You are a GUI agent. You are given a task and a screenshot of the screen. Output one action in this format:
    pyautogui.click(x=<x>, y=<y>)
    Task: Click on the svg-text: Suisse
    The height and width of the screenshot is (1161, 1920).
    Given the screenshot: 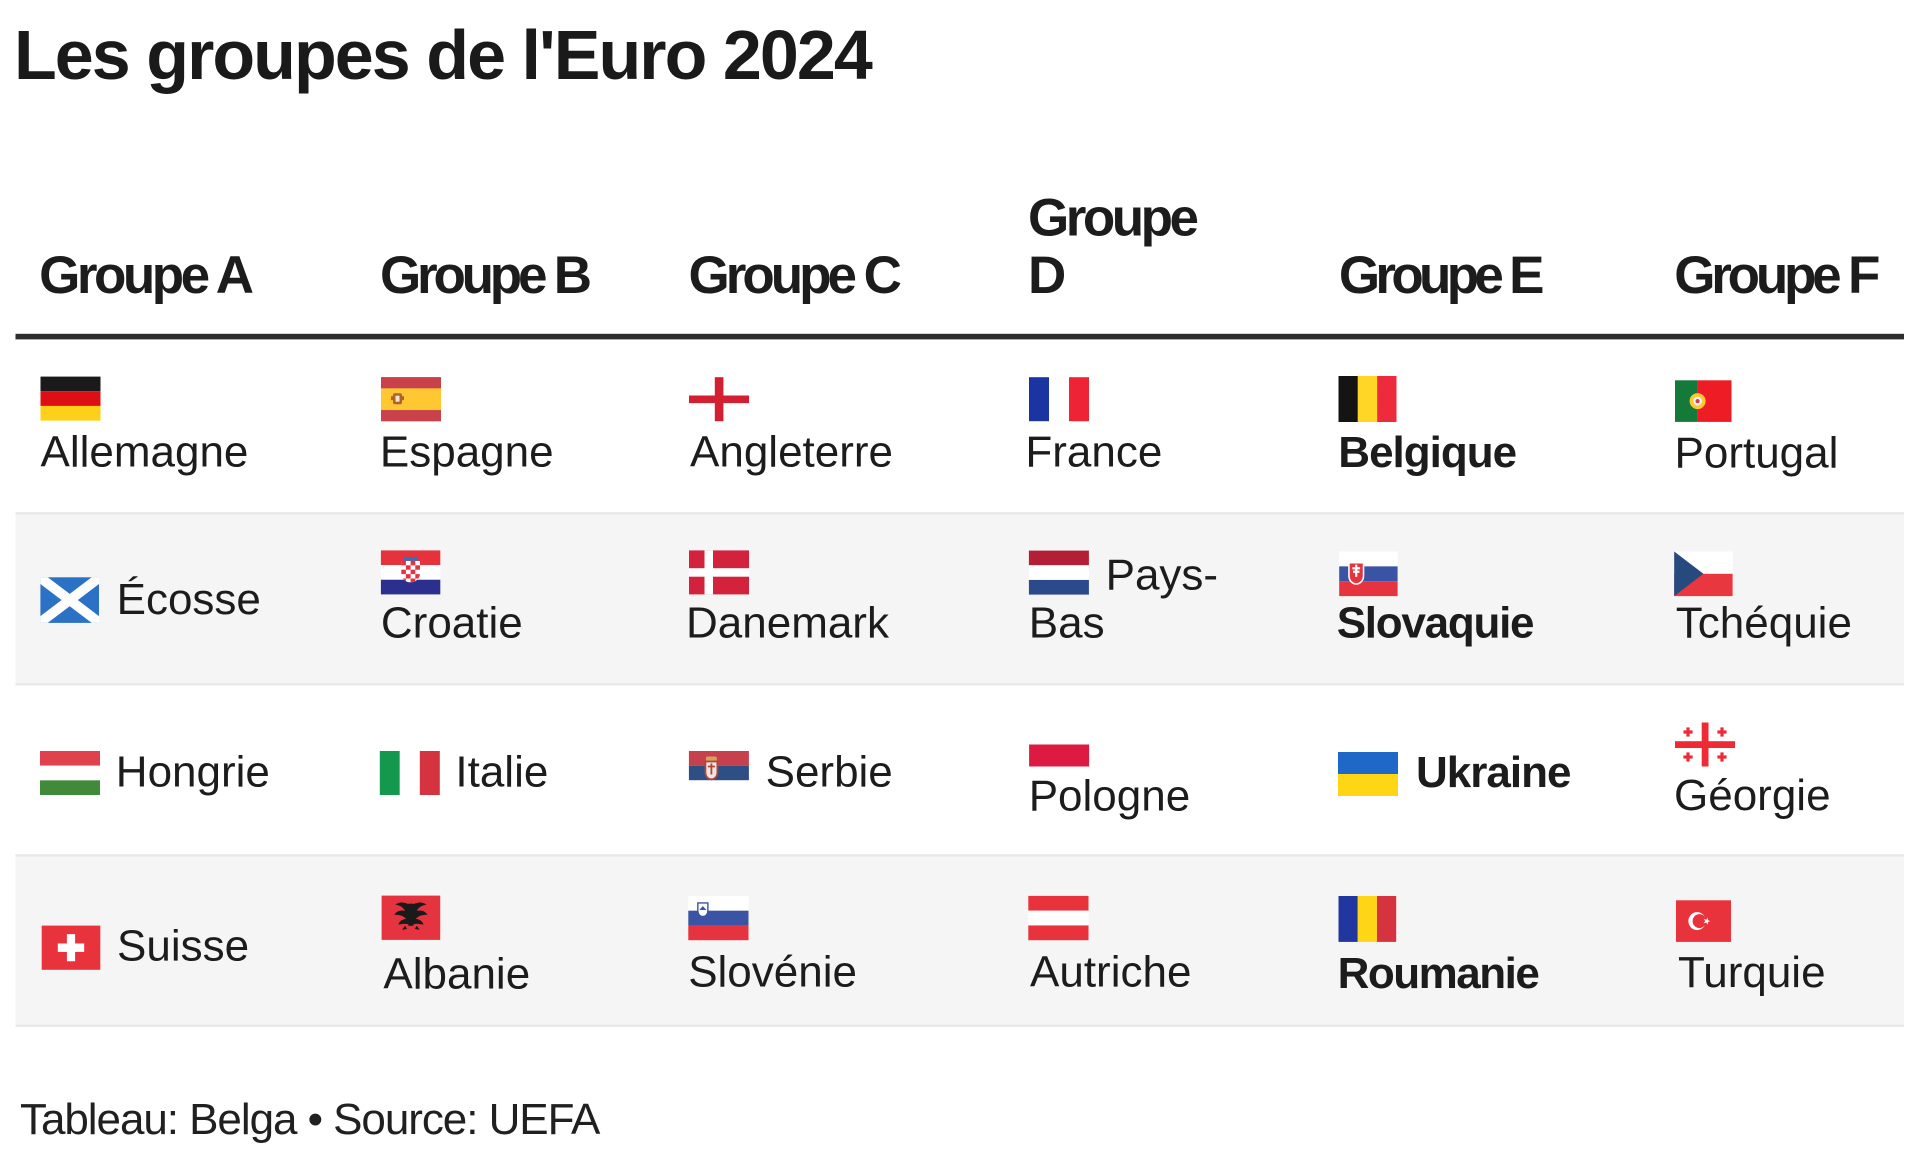 What is the action you would take?
    pyautogui.click(x=183, y=946)
    